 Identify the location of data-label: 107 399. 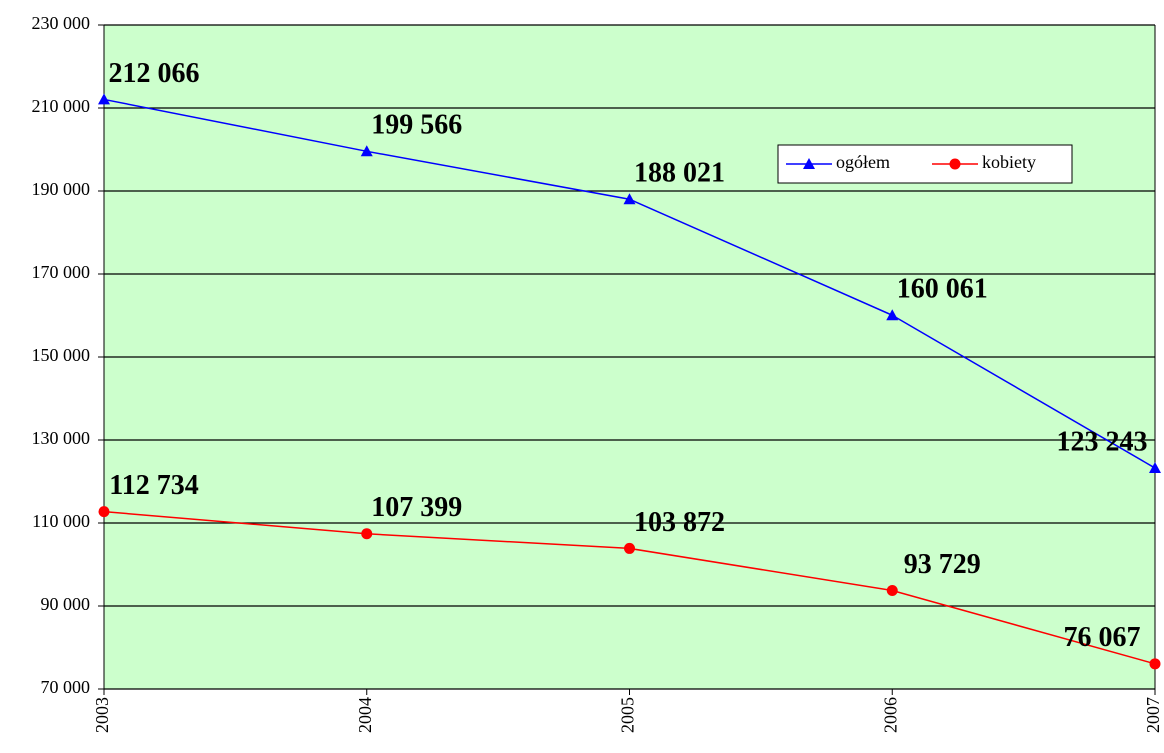
(416, 507).